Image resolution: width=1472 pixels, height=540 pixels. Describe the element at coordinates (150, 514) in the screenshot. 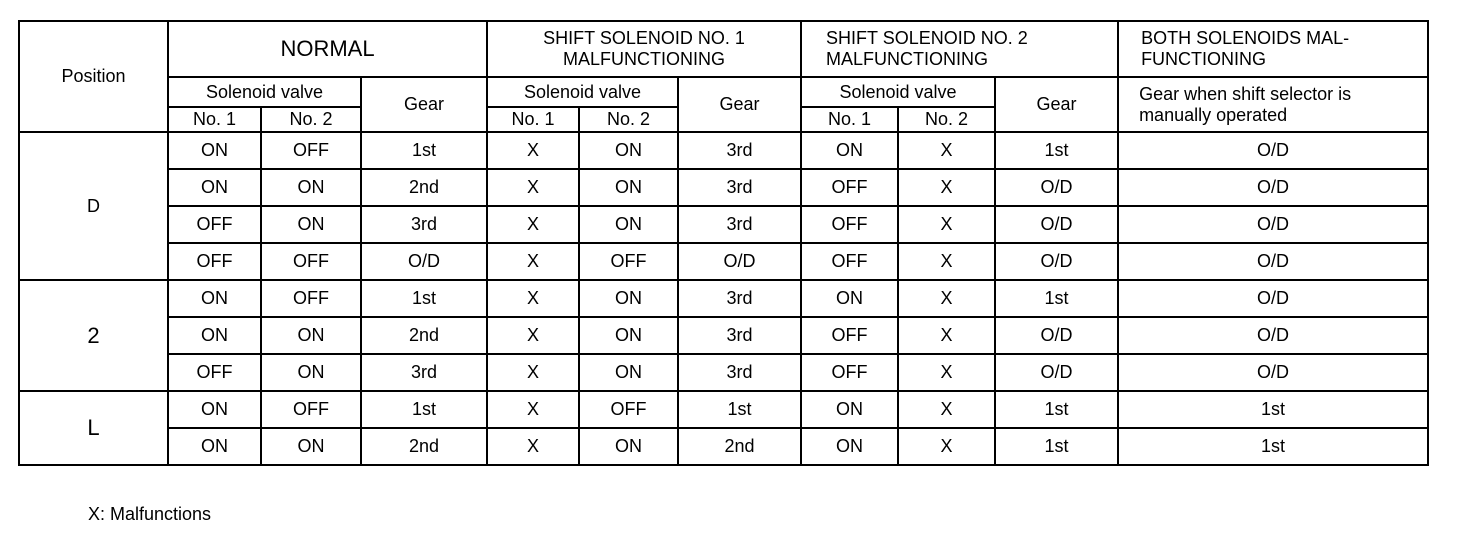

I see `footnote: X: Malfunctions` at that location.